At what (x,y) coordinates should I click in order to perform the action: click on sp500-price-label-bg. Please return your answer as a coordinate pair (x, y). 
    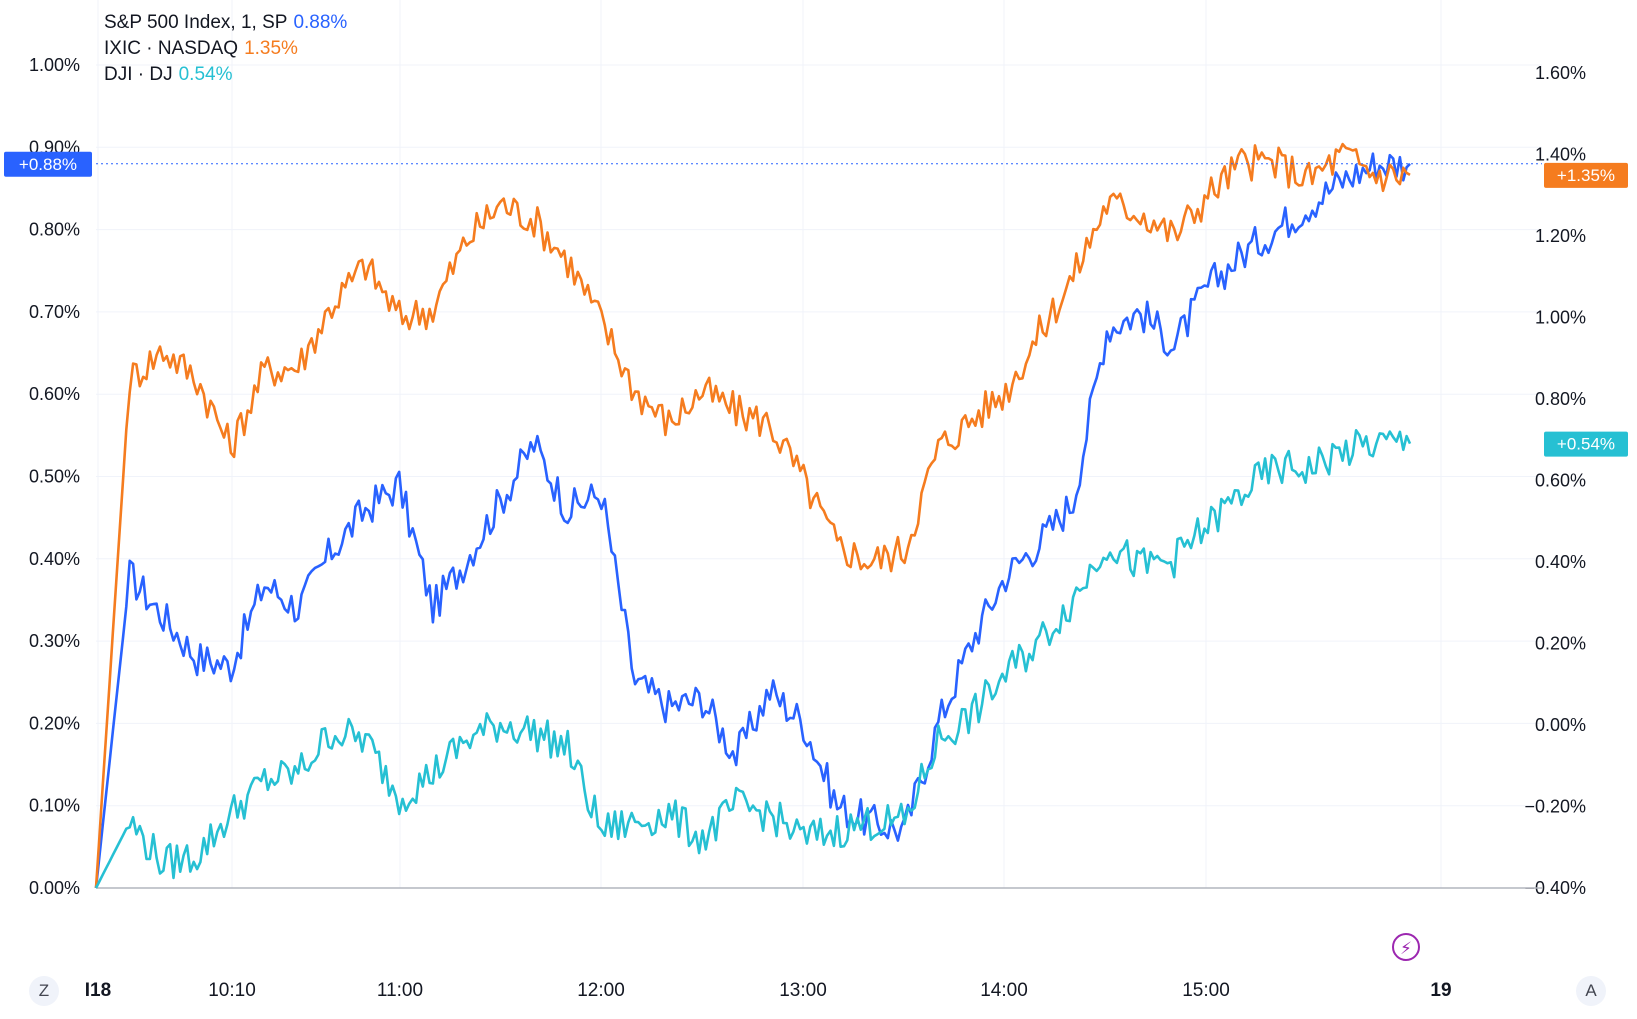
    Looking at the image, I should click on (48, 164).